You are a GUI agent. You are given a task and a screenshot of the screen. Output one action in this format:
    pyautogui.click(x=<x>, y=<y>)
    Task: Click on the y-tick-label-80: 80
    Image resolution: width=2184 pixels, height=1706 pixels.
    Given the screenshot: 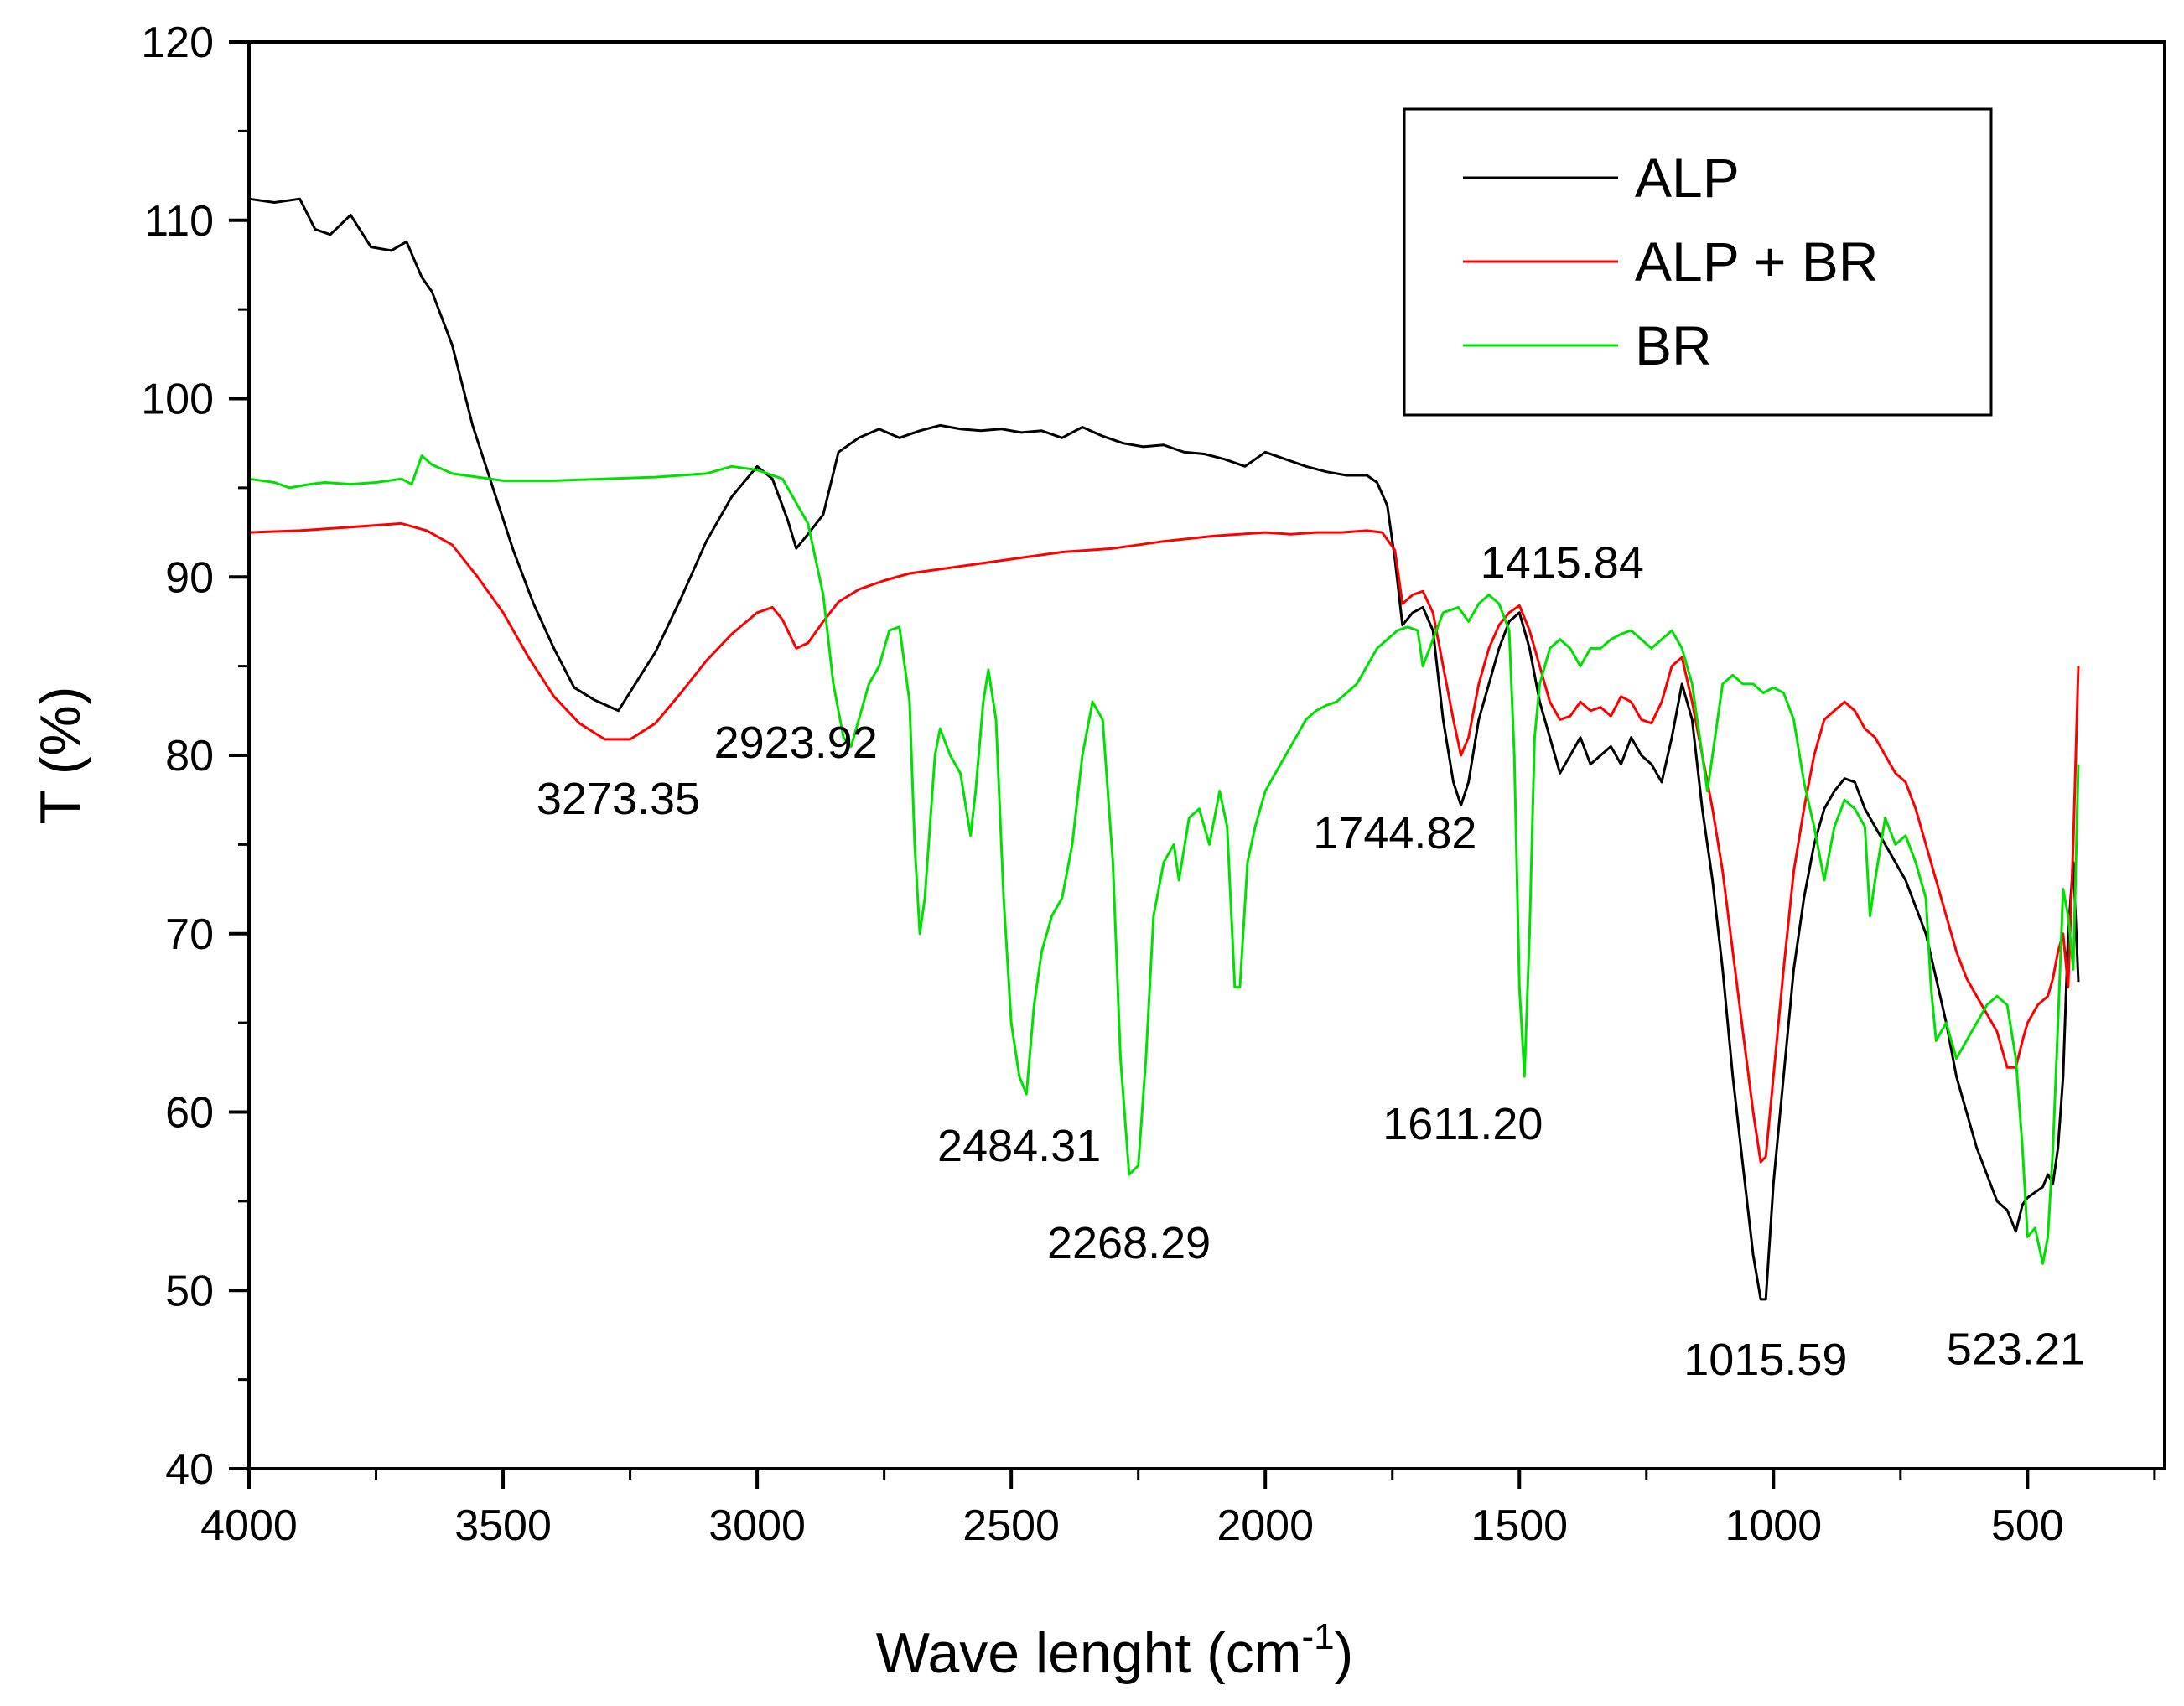 What is the action you would take?
    pyautogui.click(x=189, y=756)
    